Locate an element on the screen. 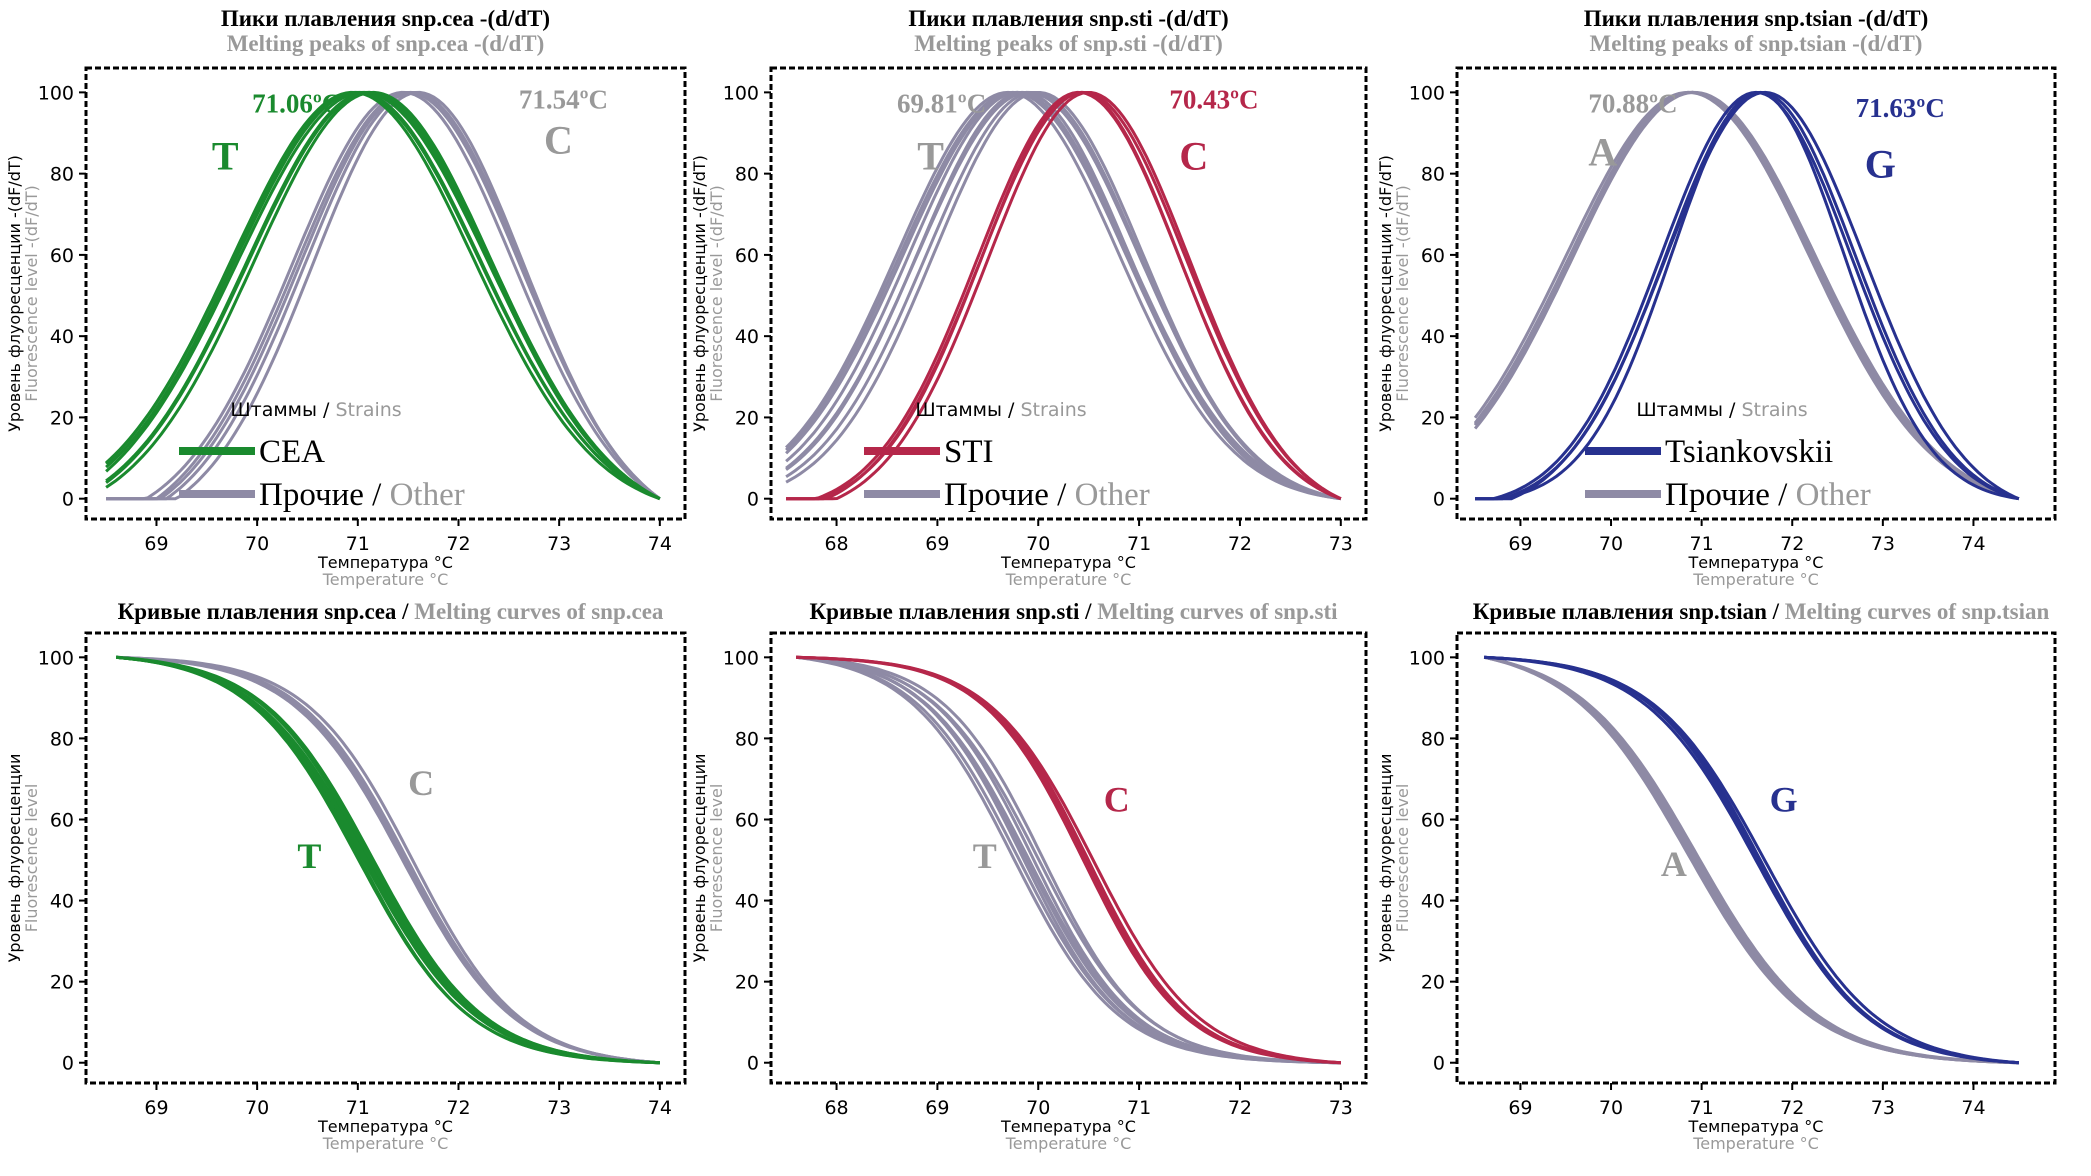 The height and width of the screenshot is (1176, 2091). chart-title-ru: Кривые плавления snp.cea / is located at coordinates (266, 611).